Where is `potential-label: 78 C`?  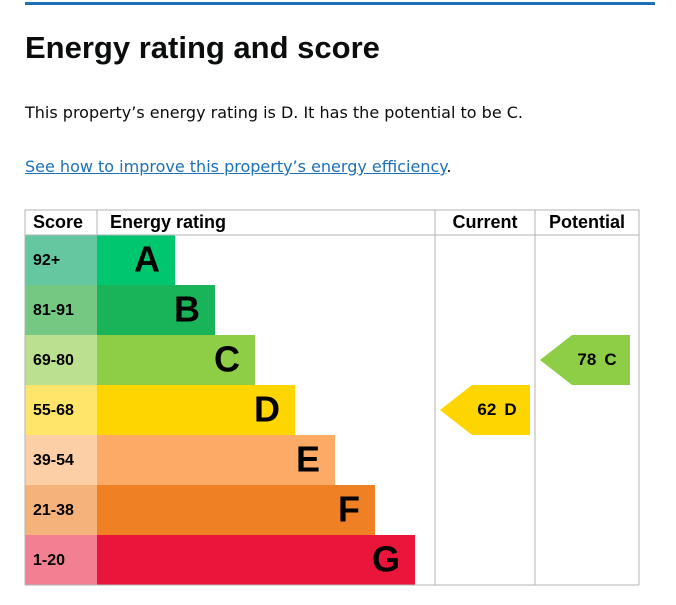
potential-label: 78 C is located at coordinates (596, 359).